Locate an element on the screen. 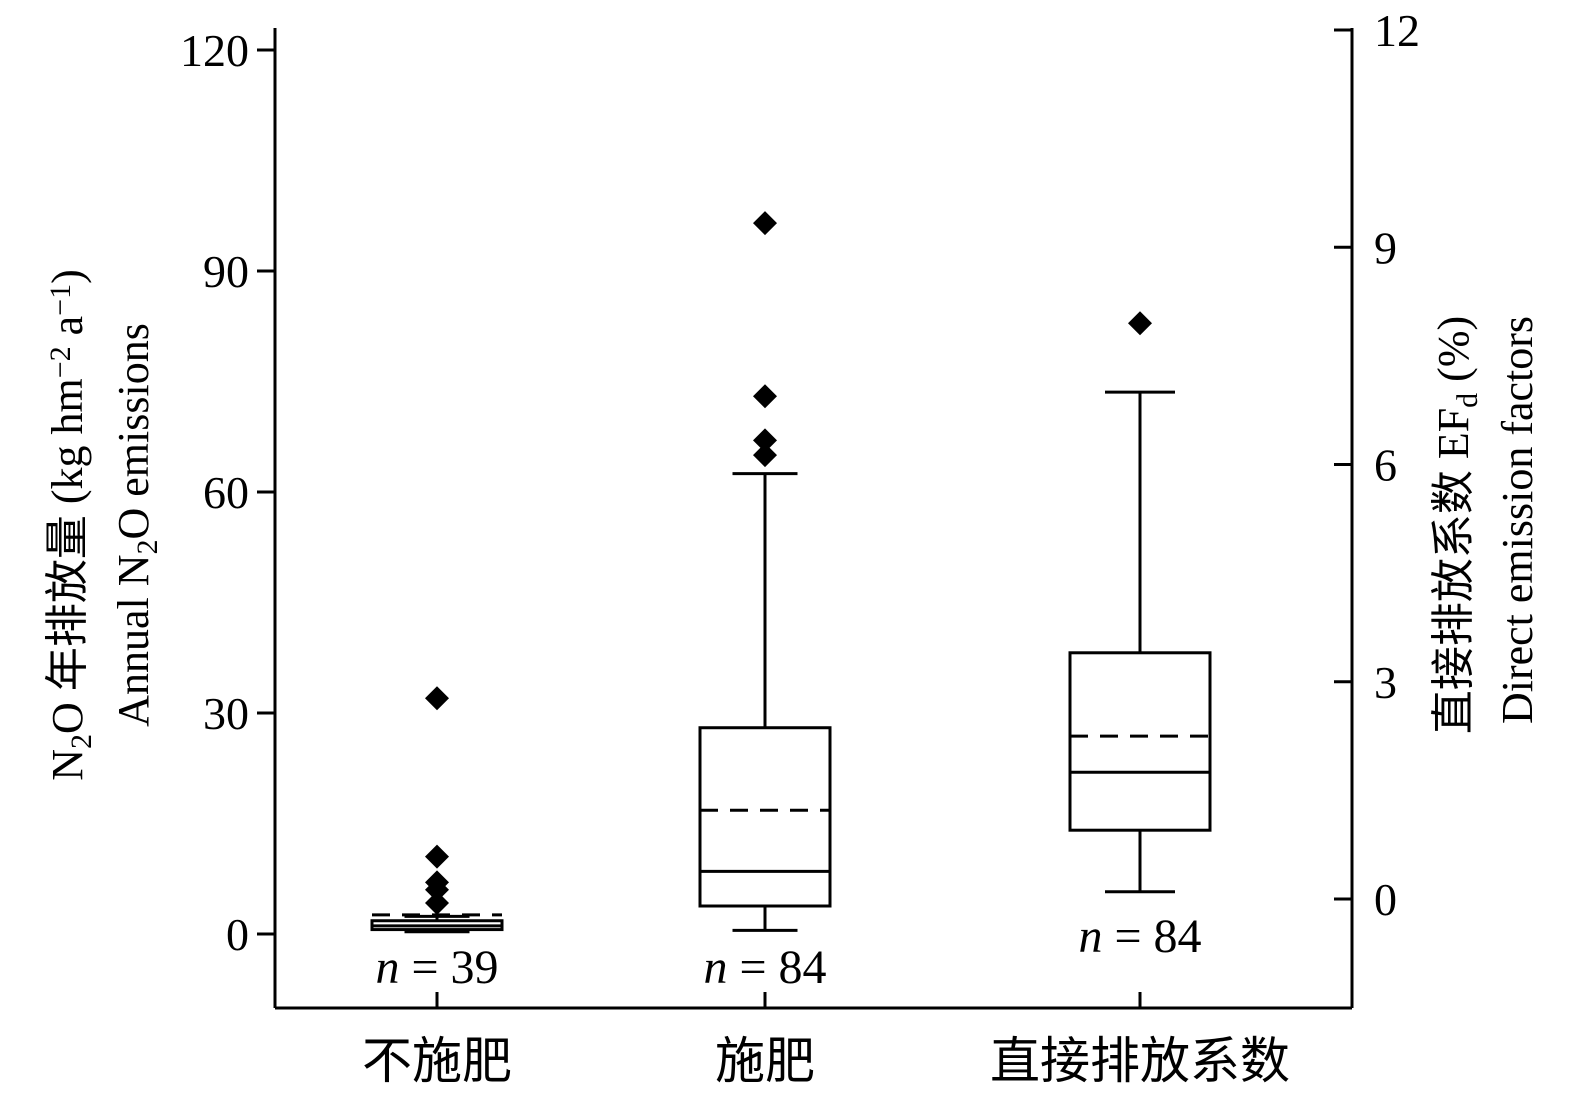  left-tick-label: 60 is located at coordinates (226, 492).